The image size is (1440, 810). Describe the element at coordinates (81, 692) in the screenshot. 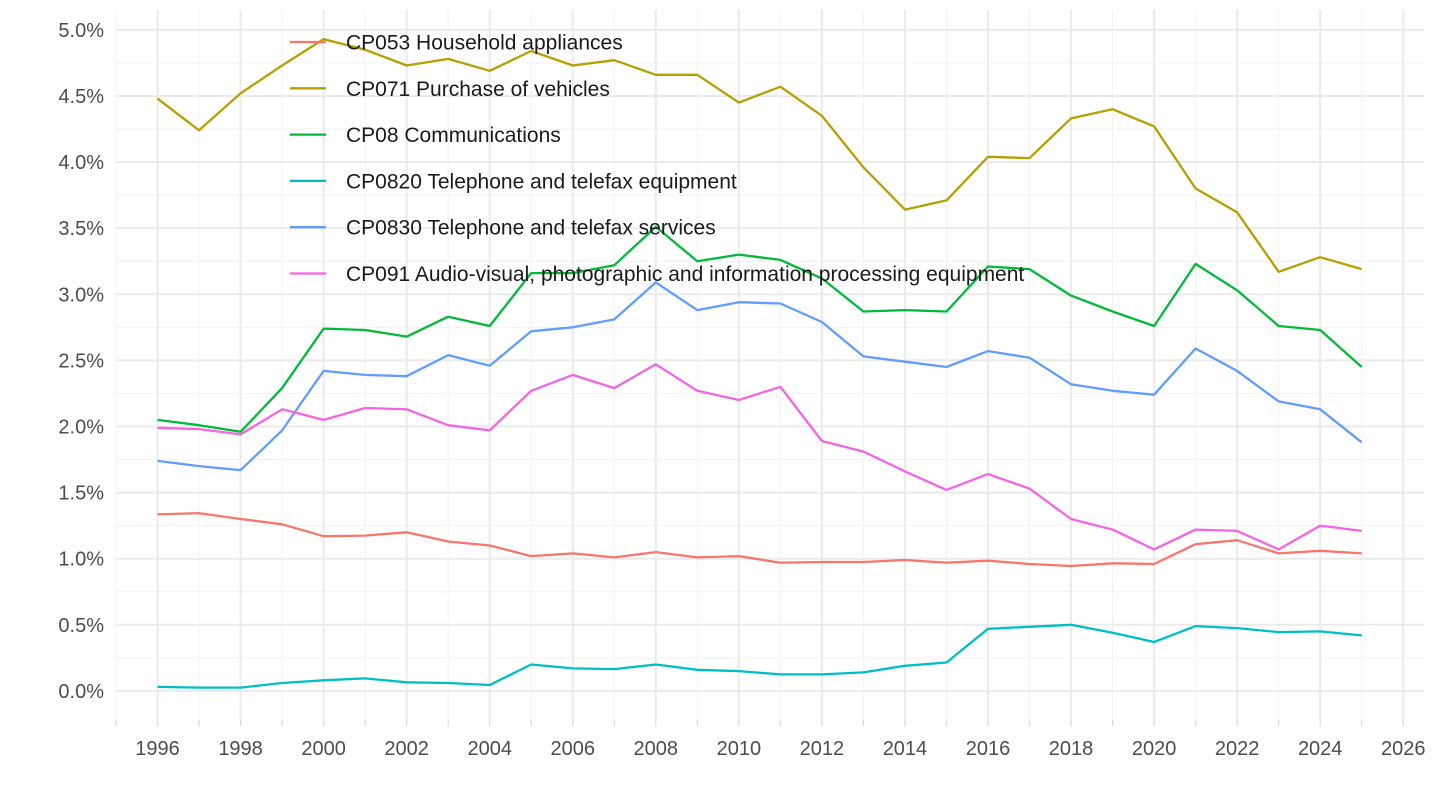

I see `y-tick-label: 0.0%` at that location.